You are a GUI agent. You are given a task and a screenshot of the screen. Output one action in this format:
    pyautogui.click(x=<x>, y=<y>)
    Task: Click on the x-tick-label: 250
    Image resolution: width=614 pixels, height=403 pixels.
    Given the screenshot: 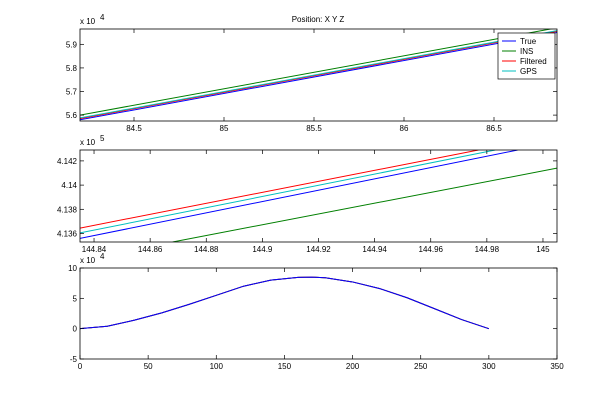 What is the action you would take?
    pyautogui.click(x=421, y=366)
    